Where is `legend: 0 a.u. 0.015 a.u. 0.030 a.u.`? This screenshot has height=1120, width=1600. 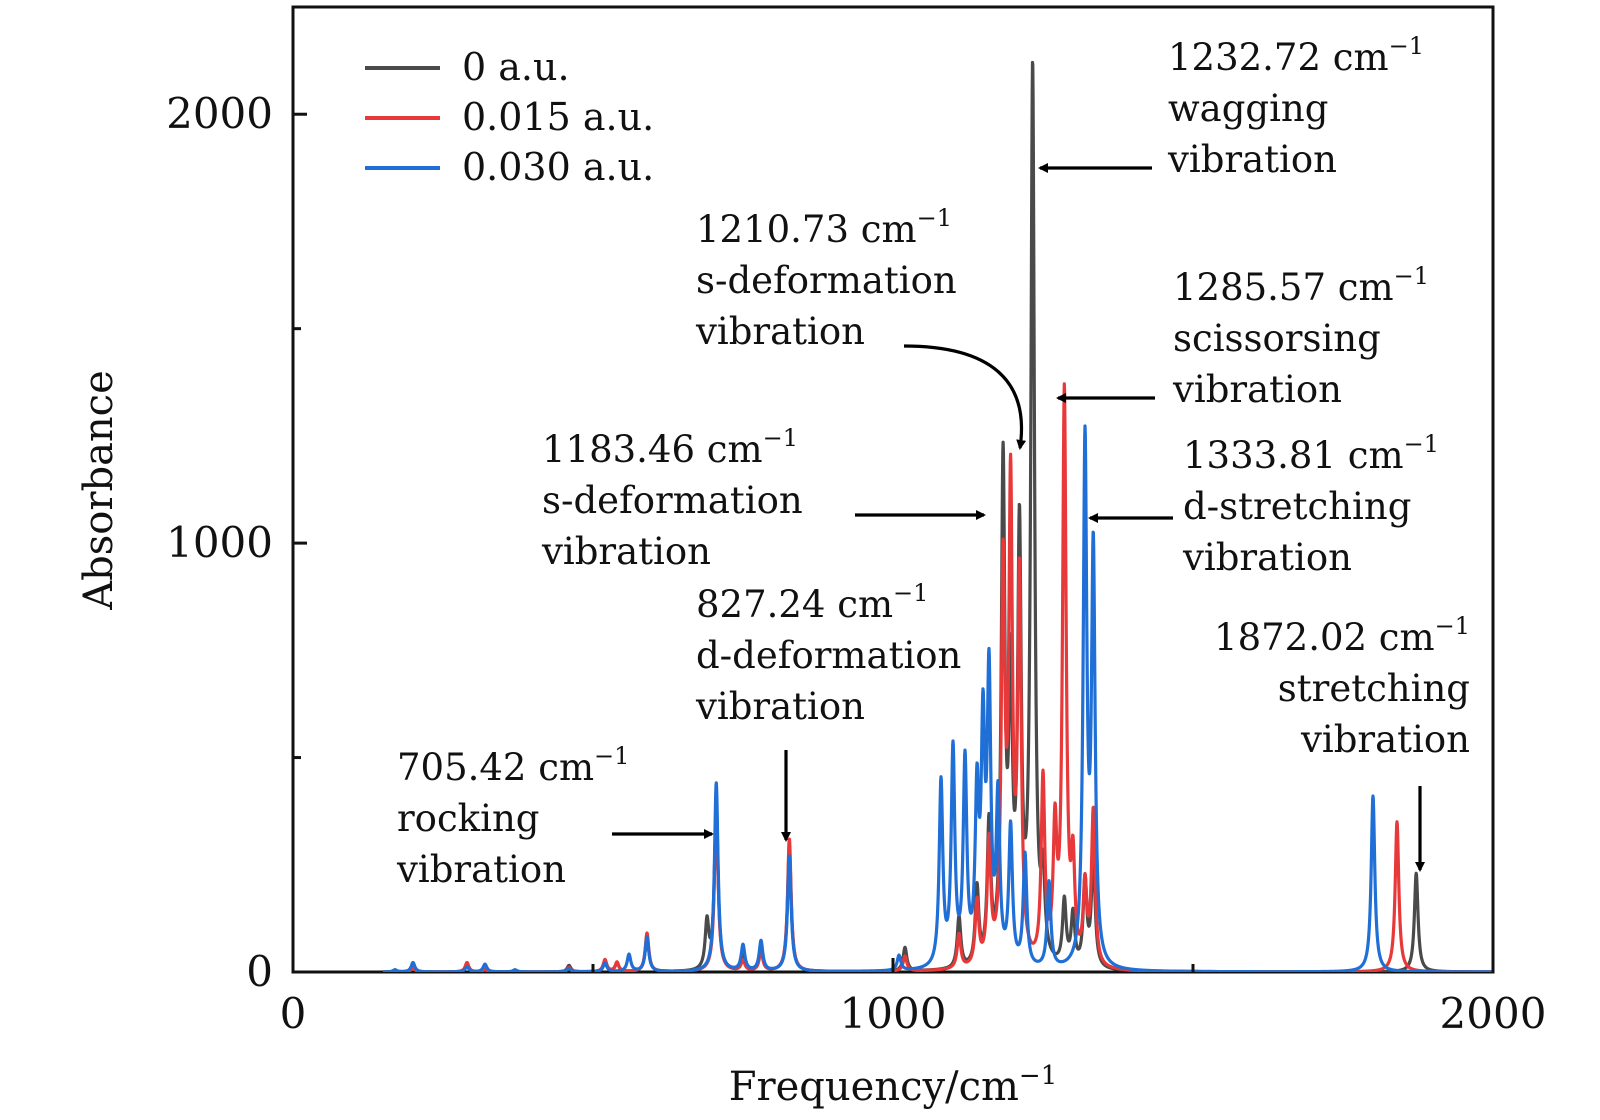 legend: 0 a.u. 0.015 a.u. 0.030 a.u. is located at coordinates (509, 117).